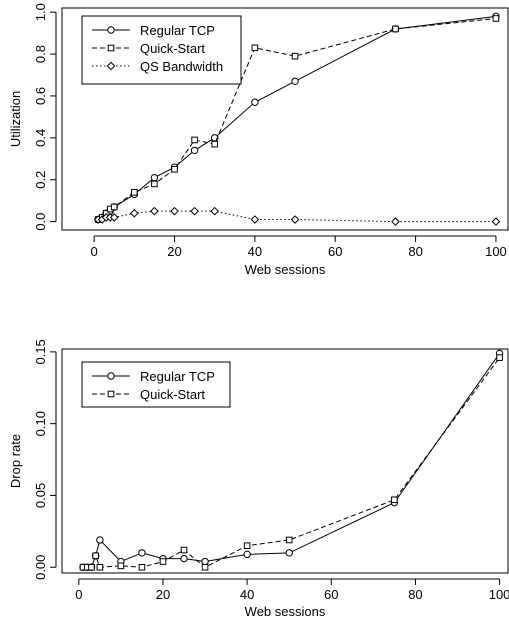 The width and height of the screenshot is (509, 621). I want to click on legend: Regular TCP Quick-Start, so click(156, 384).